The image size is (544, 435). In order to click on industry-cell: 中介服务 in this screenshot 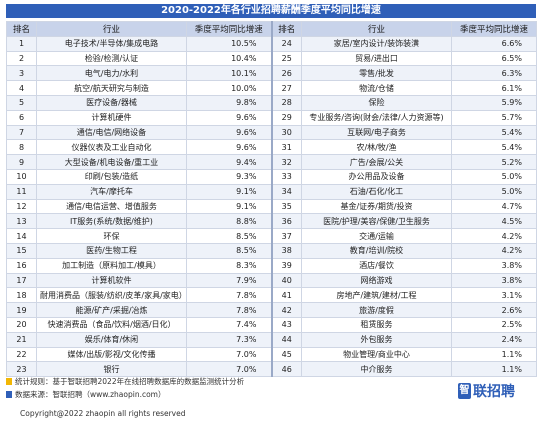, I will do `click(376, 369)`.